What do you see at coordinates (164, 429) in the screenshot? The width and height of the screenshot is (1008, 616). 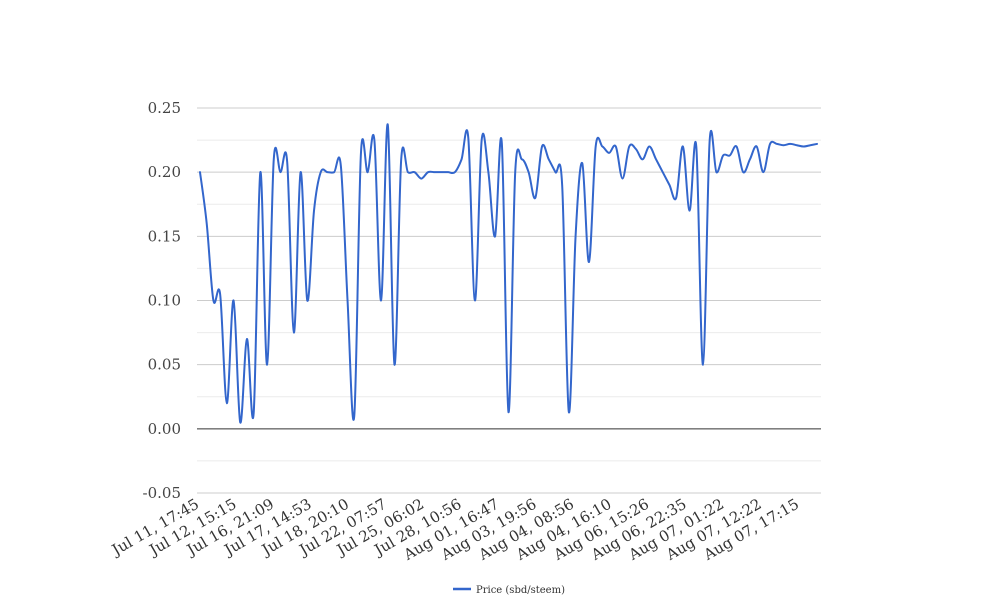 I see `y-tick-label: 0.00` at bounding box center [164, 429].